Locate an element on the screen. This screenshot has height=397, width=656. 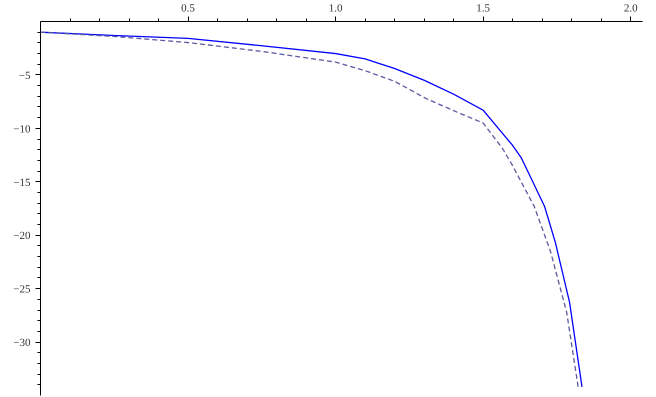
y-tick-label: −20 is located at coordinates (22, 236).